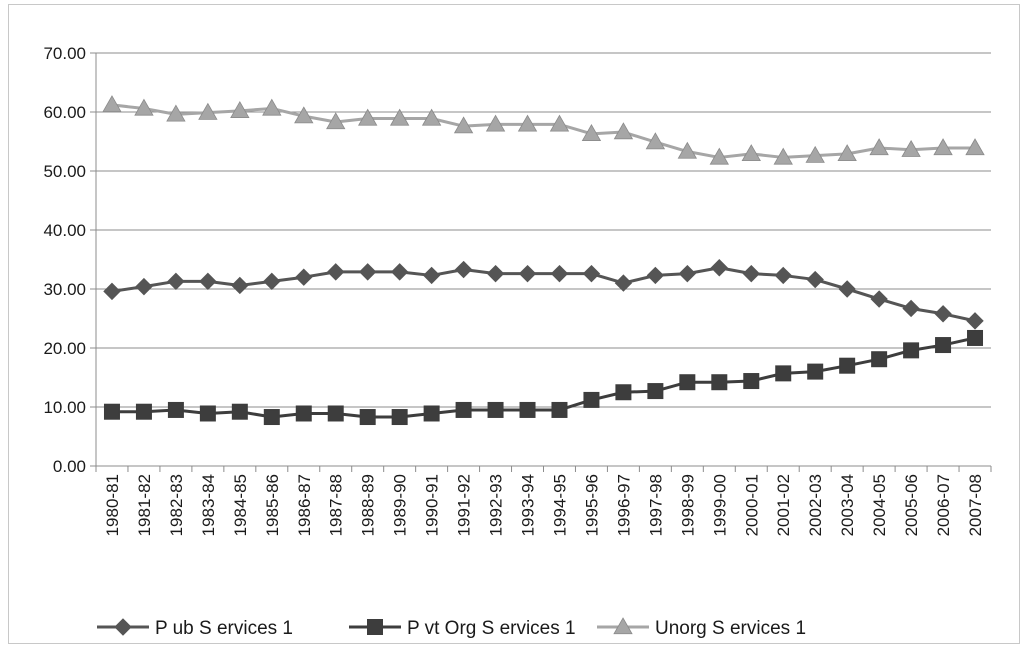  Describe the element at coordinates (687, 505) in the screenshot. I see `x-tick-label: 1998-99` at that location.